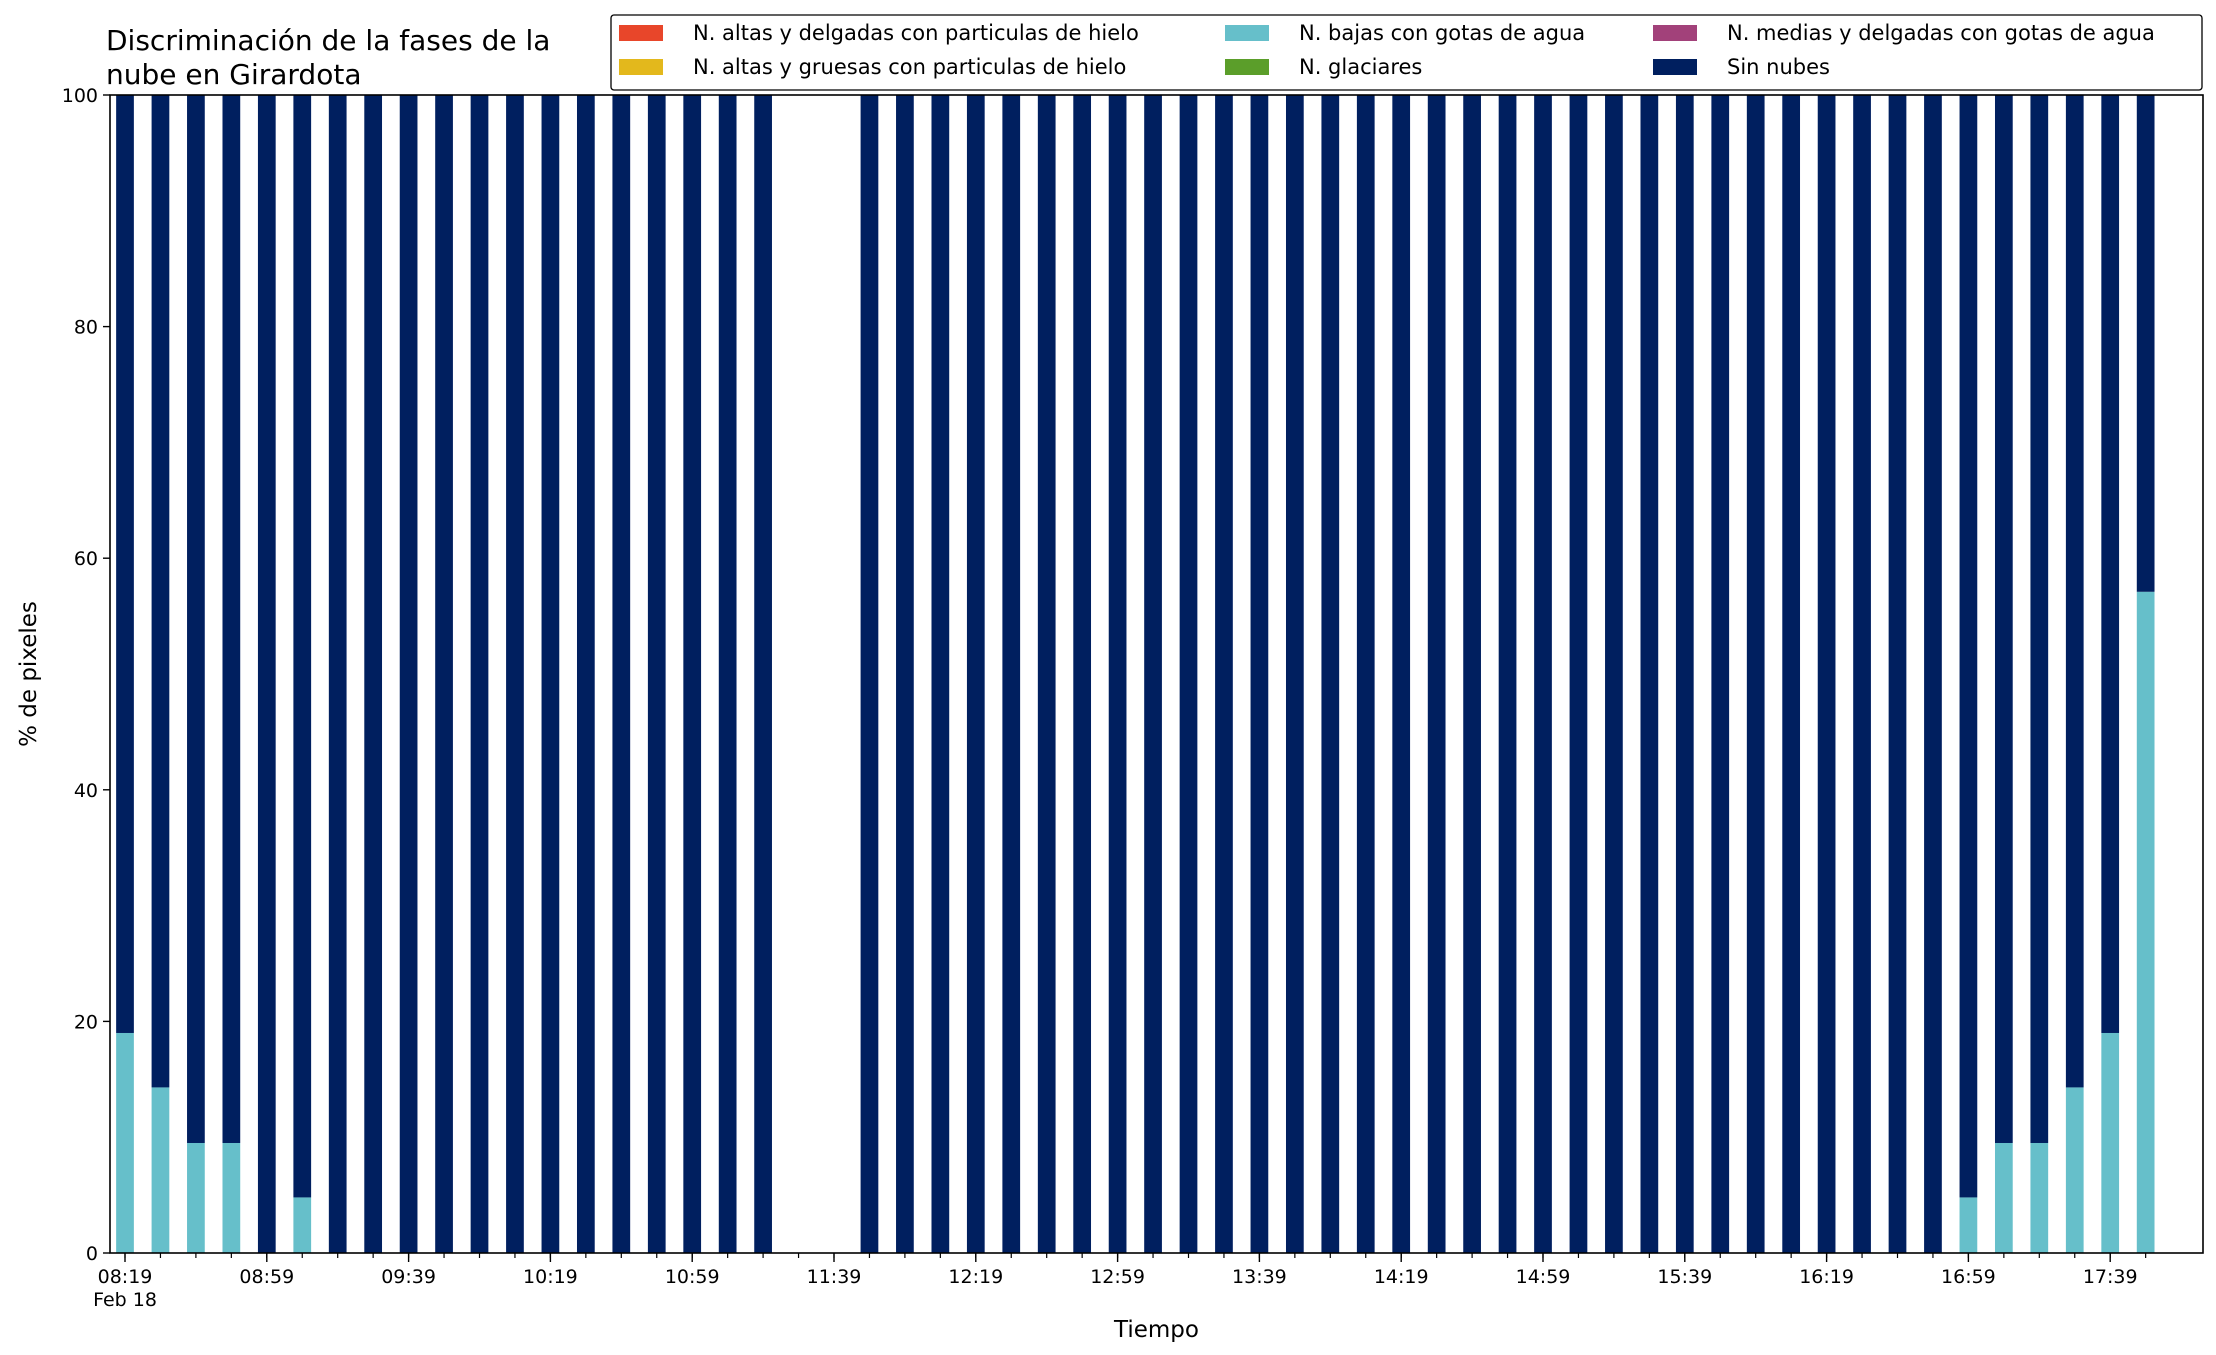  I want to click on chart-title-line-2: nube en Girardota, so click(233, 74).